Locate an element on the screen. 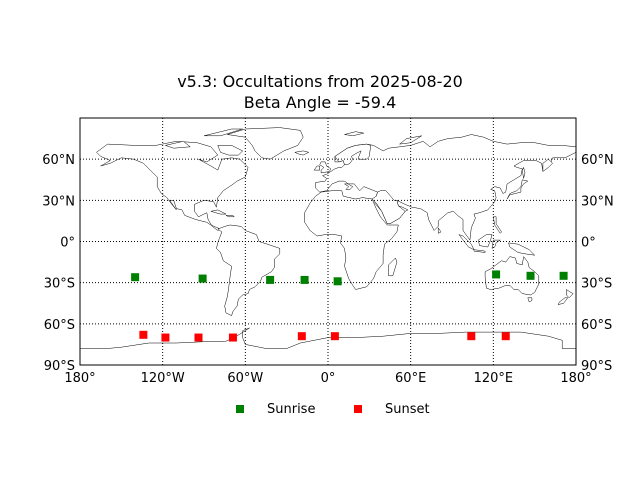  y-tick-label-left: 60°N is located at coordinates (58, 160).